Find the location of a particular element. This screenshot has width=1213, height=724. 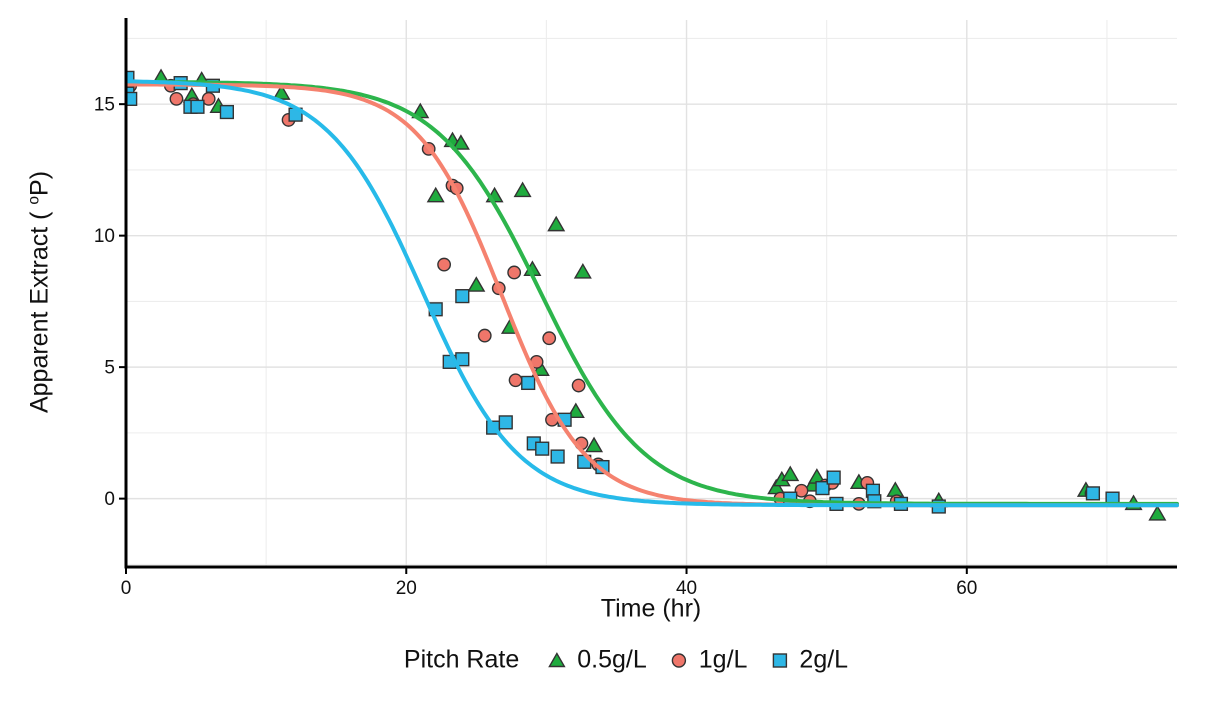

legend-label: 2g/L is located at coordinates (824, 659).